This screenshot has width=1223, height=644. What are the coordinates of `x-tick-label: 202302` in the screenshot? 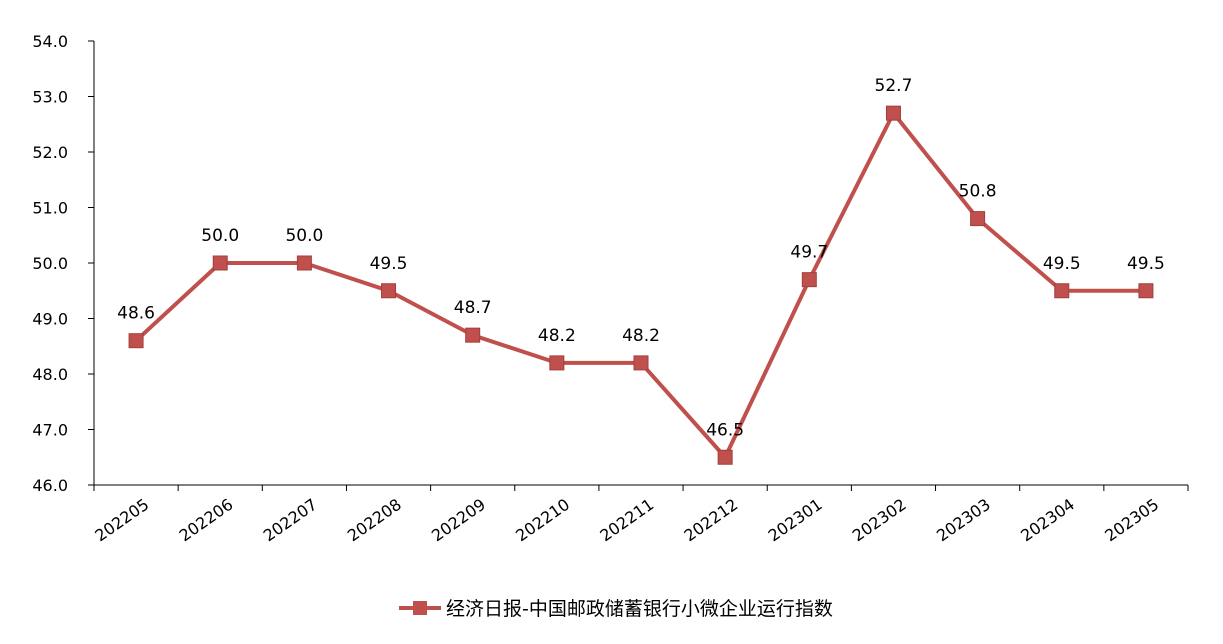 It's located at (879, 520).